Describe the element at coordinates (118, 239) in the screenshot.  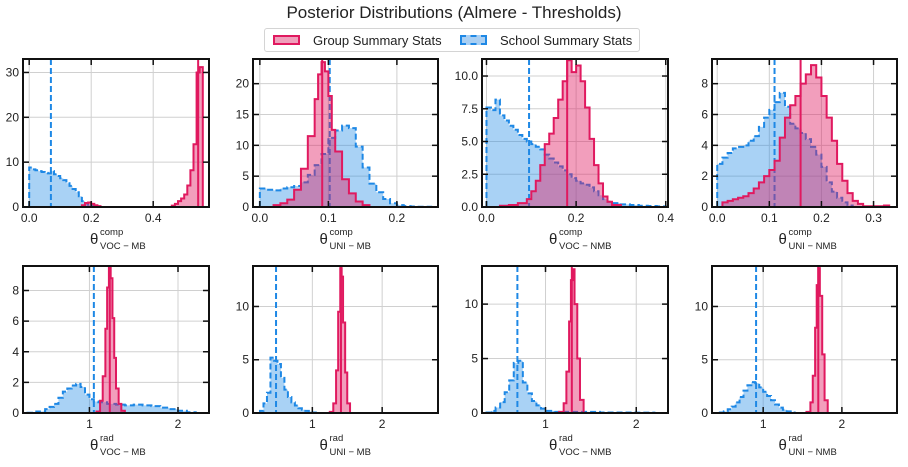
I see `x-axis-label: θ comp VOC − MB` at that location.